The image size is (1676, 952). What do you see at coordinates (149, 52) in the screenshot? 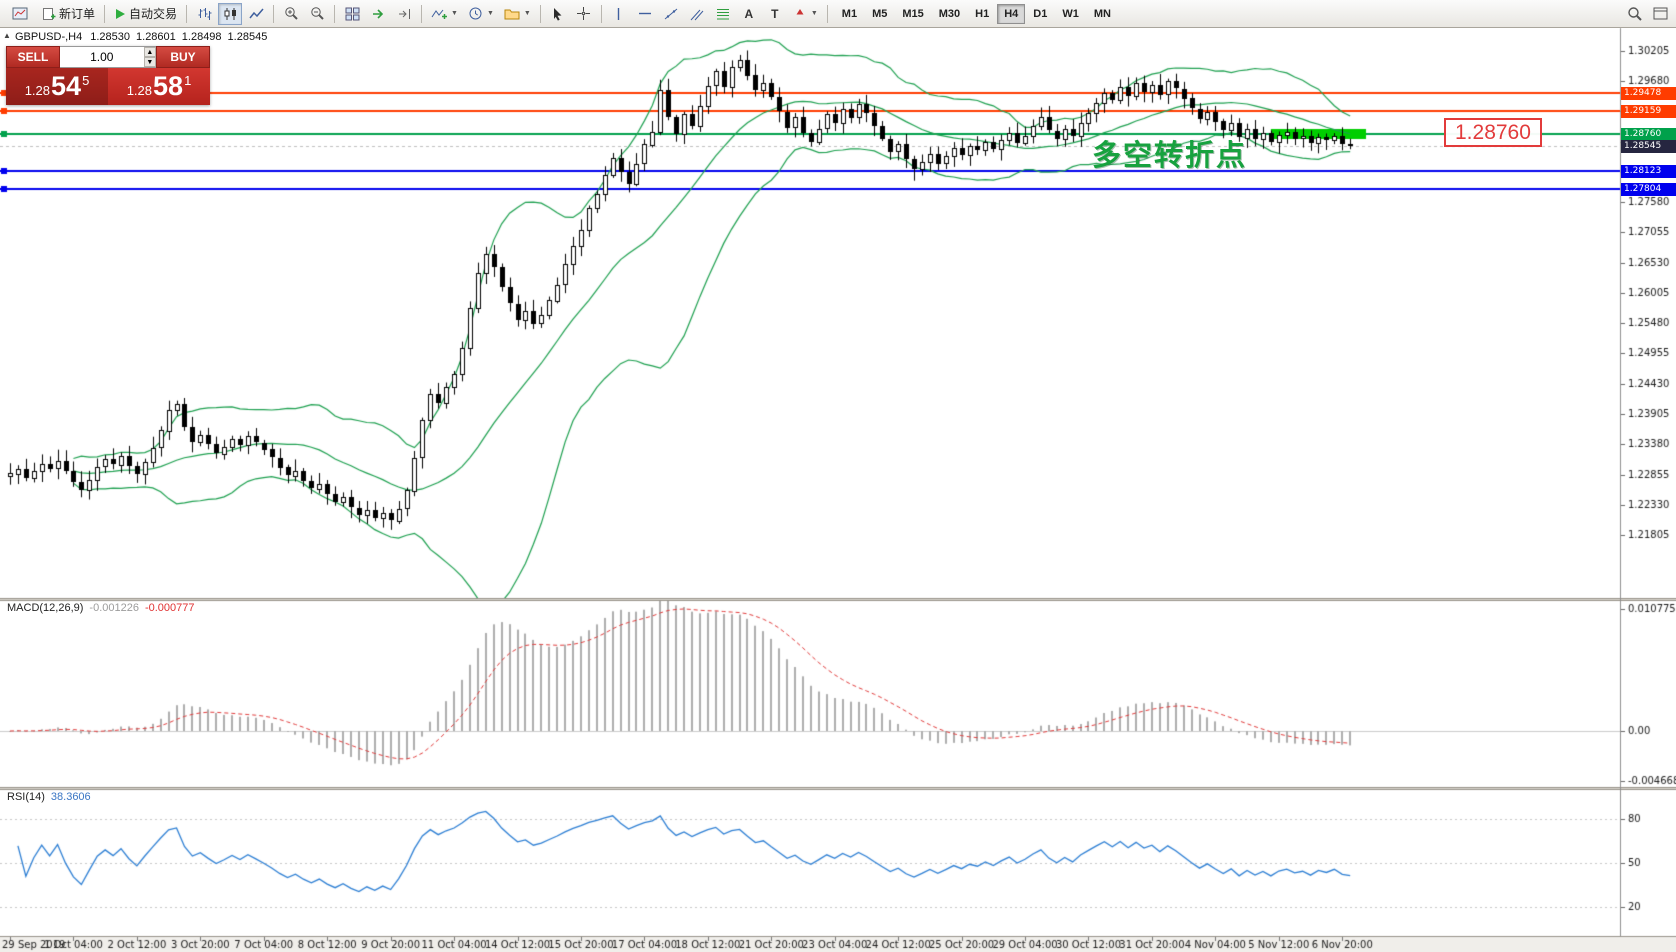
I see `volume-increase-button: ▲` at bounding box center [149, 52].